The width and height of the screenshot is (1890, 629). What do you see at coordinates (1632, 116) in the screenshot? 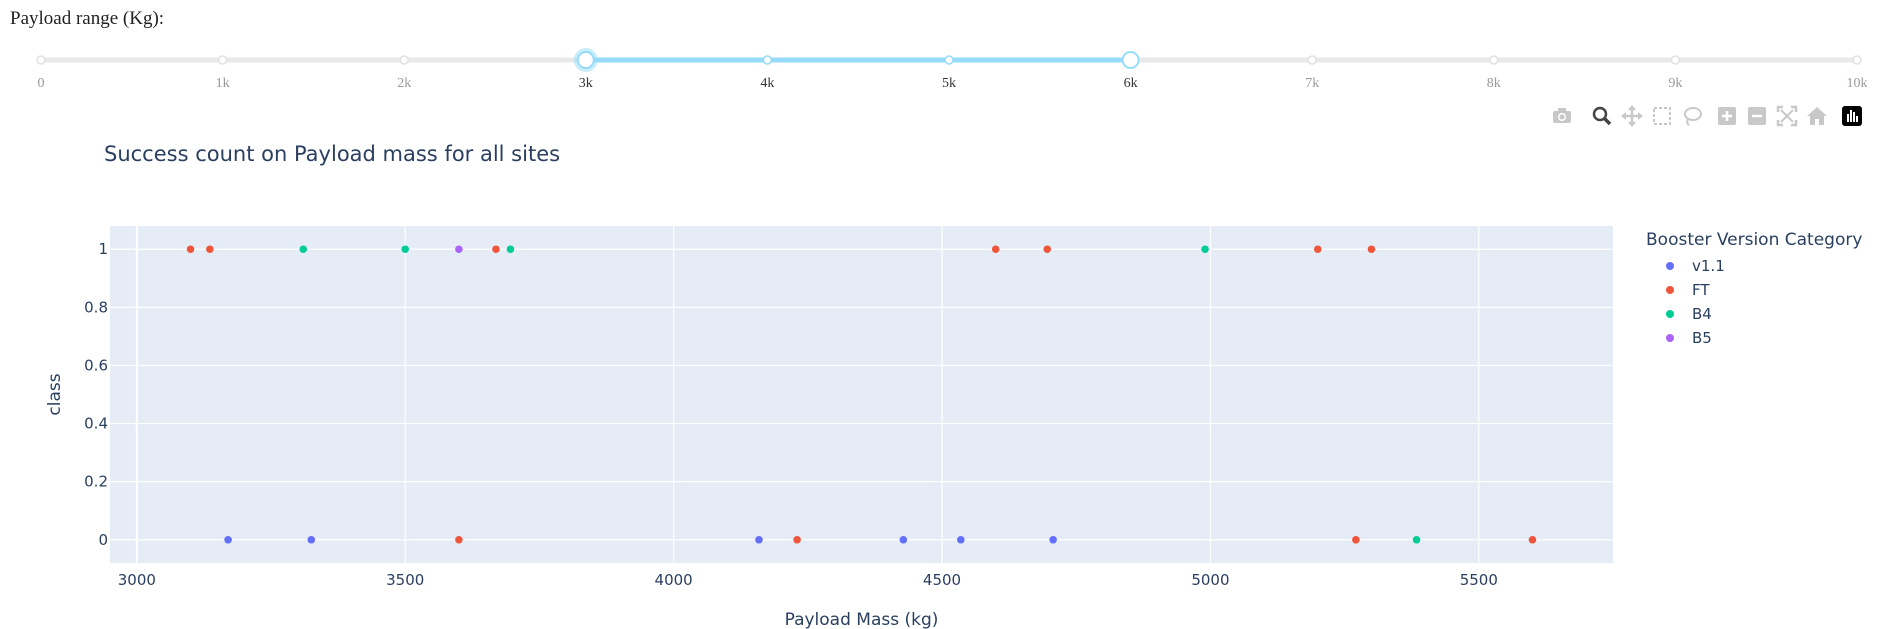
I see `pan-icon` at bounding box center [1632, 116].